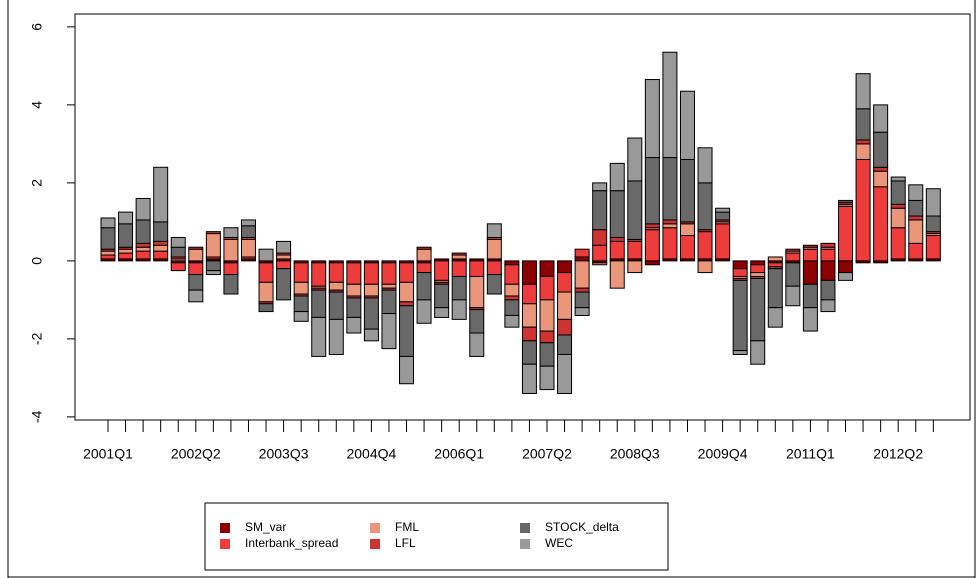 This screenshot has height=578, width=977. What do you see at coordinates (407, 527) in the screenshot?
I see `legend-label: FML` at bounding box center [407, 527].